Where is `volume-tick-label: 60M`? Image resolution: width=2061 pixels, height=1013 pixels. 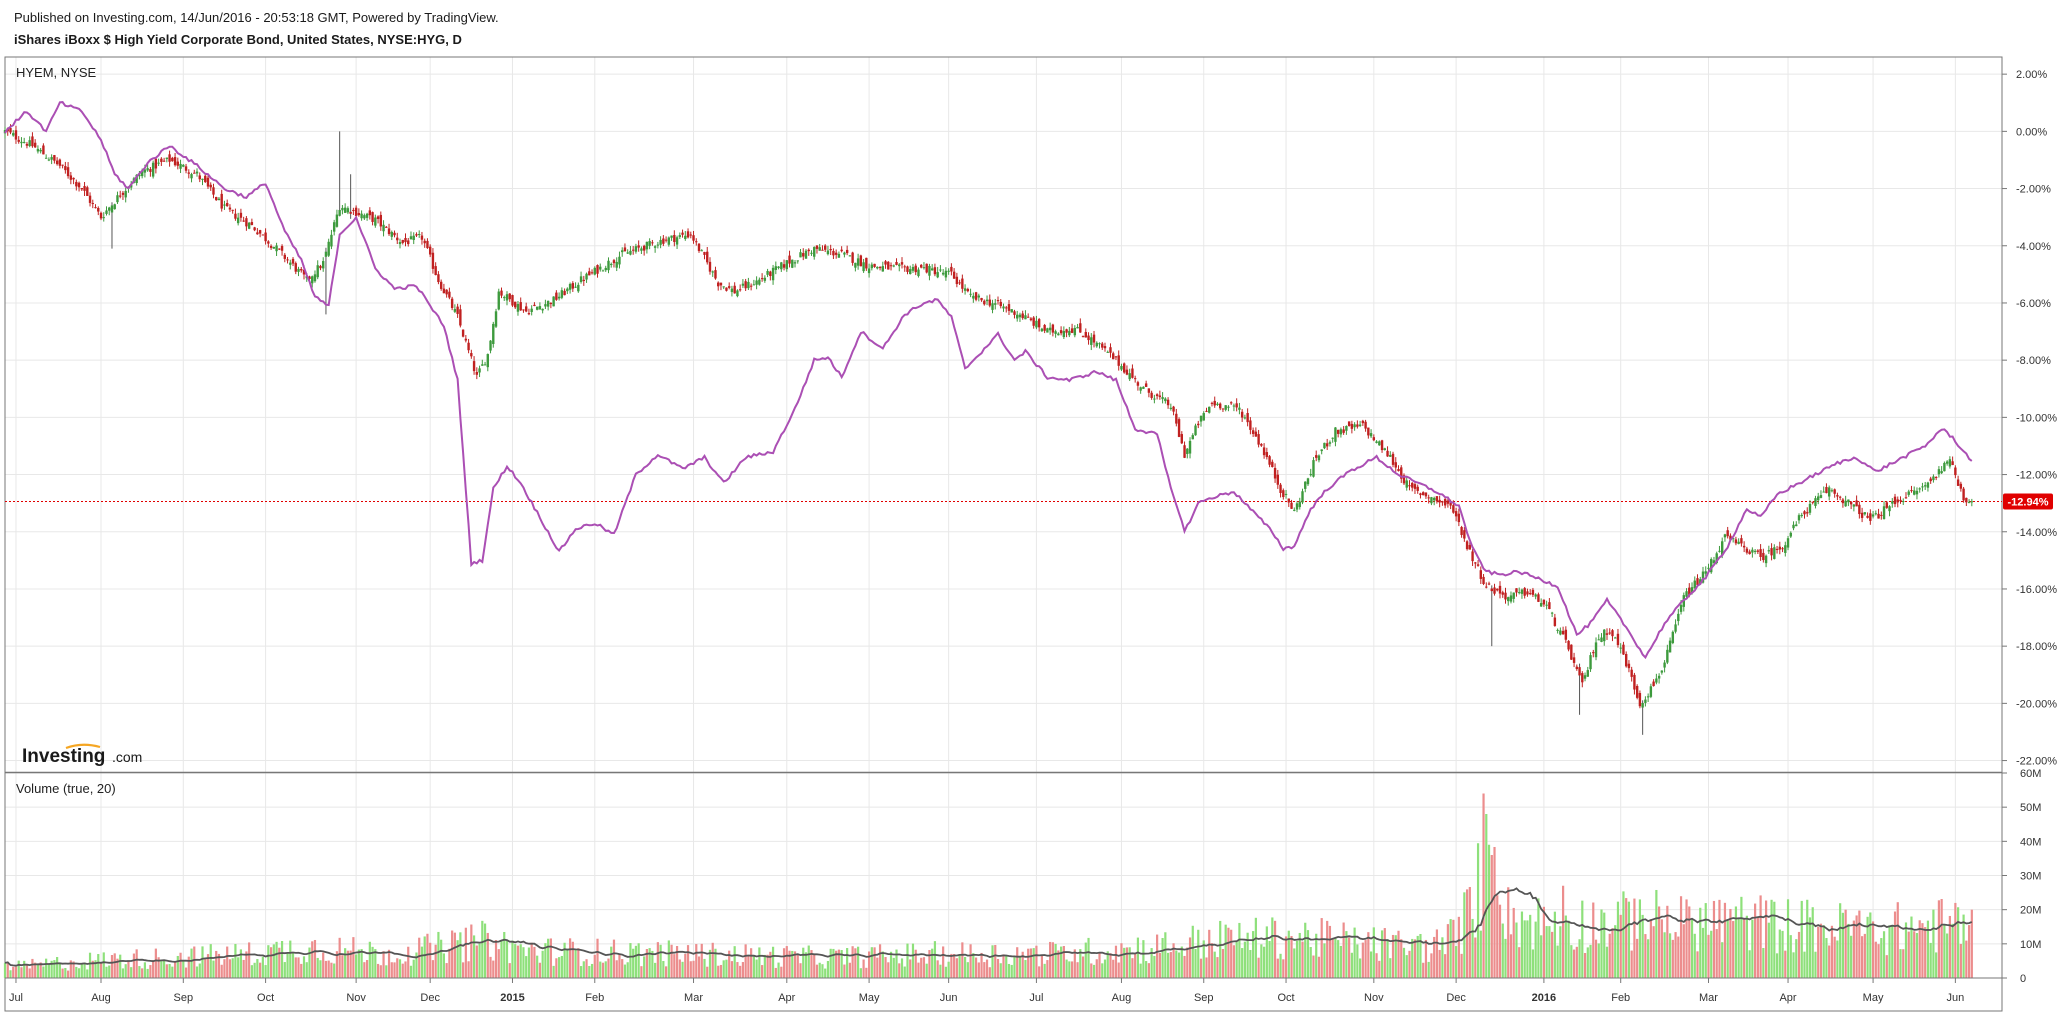 volume-tick-label: 60M is located at coordinates (2030, 774).